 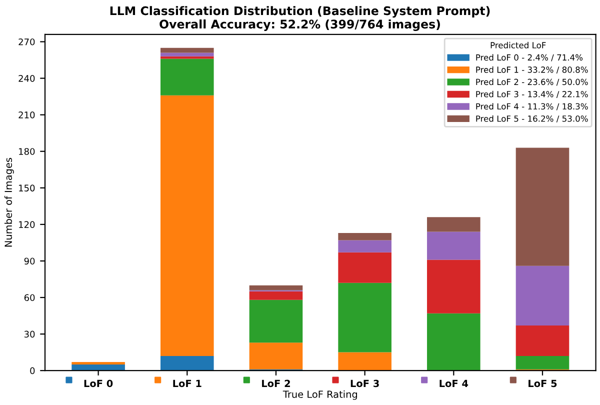 I want to click on chart-title: LLM Classification Distribution (Baseline System Prompt), so click(x=300, y=12).